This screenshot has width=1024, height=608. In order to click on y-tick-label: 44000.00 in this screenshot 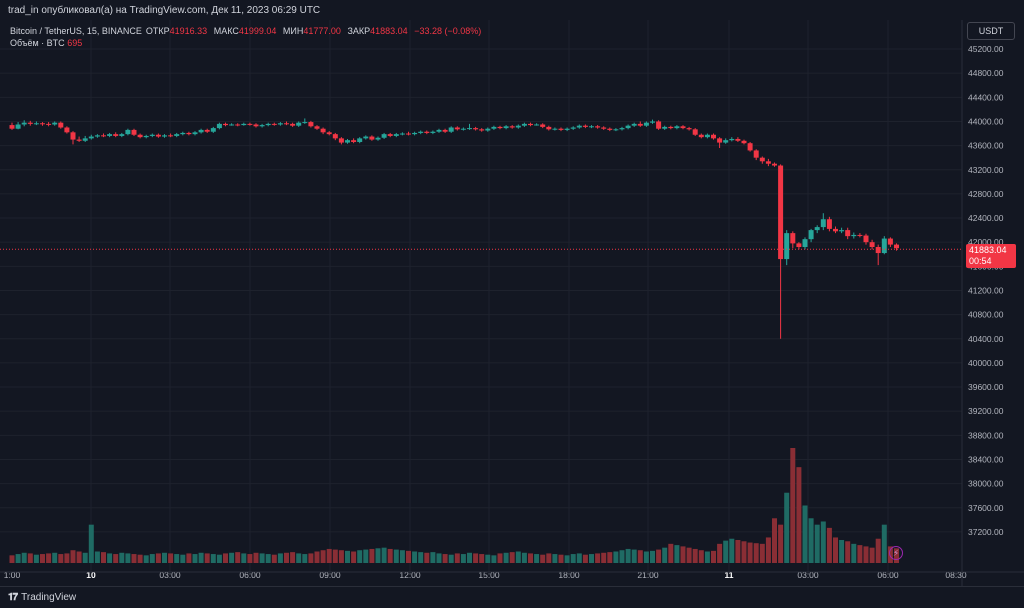, I will do `click(986, 121)`.